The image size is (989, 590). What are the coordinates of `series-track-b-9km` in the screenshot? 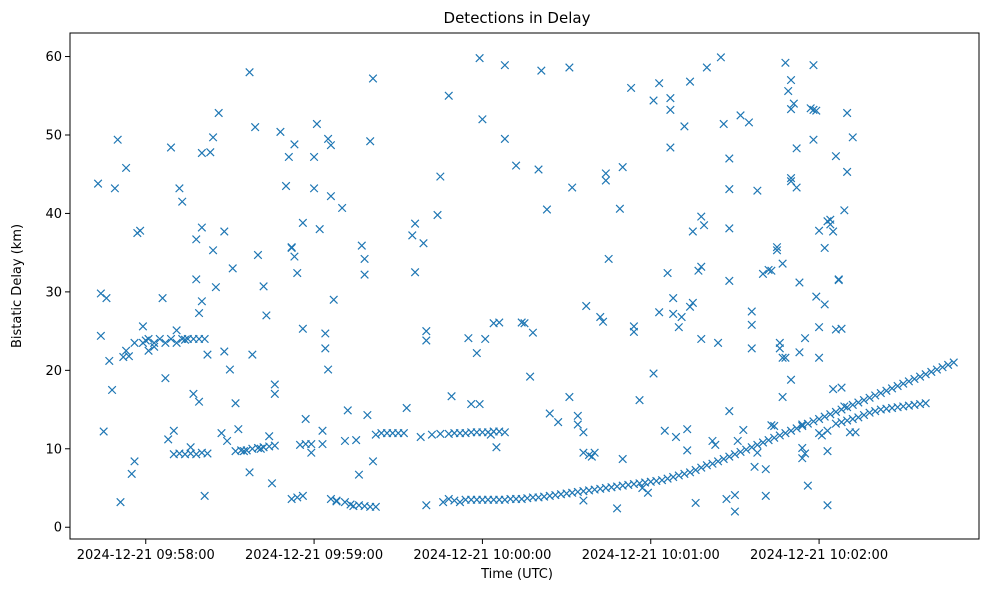 It's located at (190, 453).